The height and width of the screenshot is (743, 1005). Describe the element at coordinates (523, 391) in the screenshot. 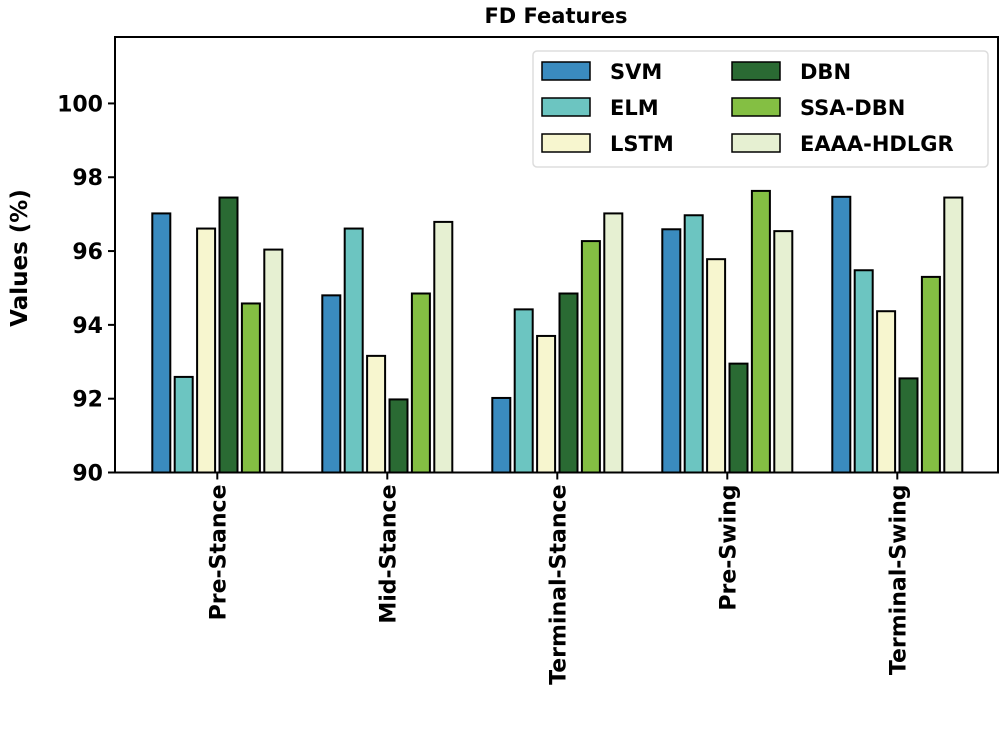

I see `bar-elm-terminal-stance` at that location.